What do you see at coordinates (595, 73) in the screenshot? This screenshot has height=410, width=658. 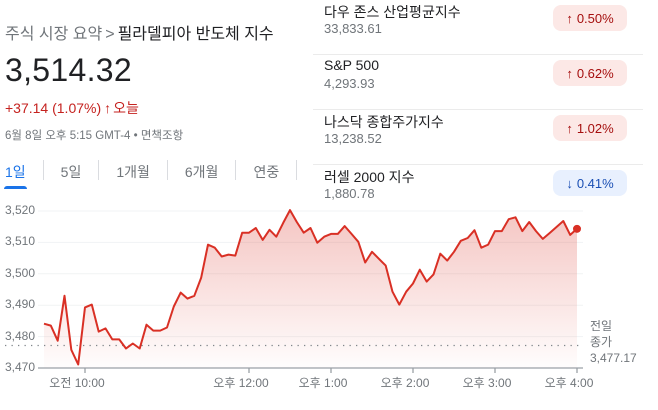 I see `change-percent: 0.62%` at bounding box center [595, 73].